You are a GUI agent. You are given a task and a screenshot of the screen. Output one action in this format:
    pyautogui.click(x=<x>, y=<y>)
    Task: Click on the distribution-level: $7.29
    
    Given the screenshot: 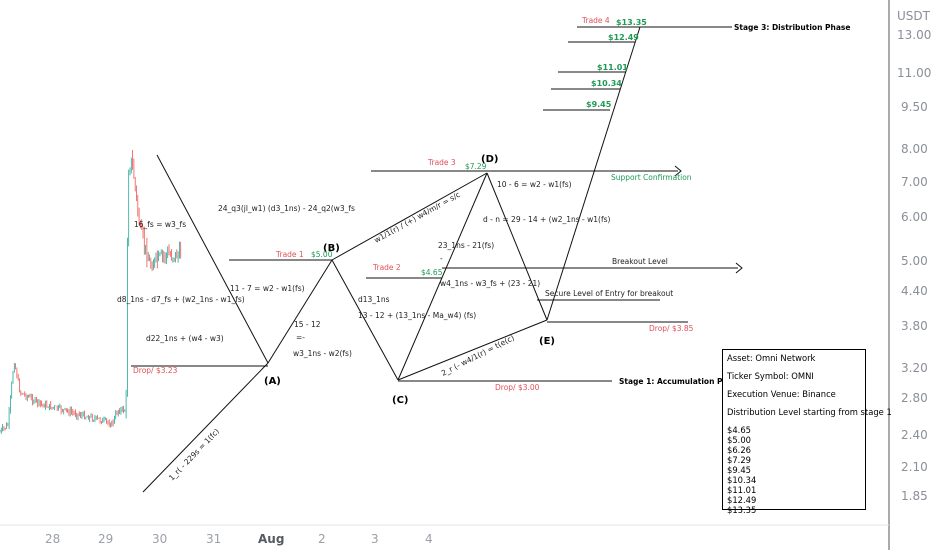 What is the action you would take?
    pyautogui.click(x=739, y=460)
    